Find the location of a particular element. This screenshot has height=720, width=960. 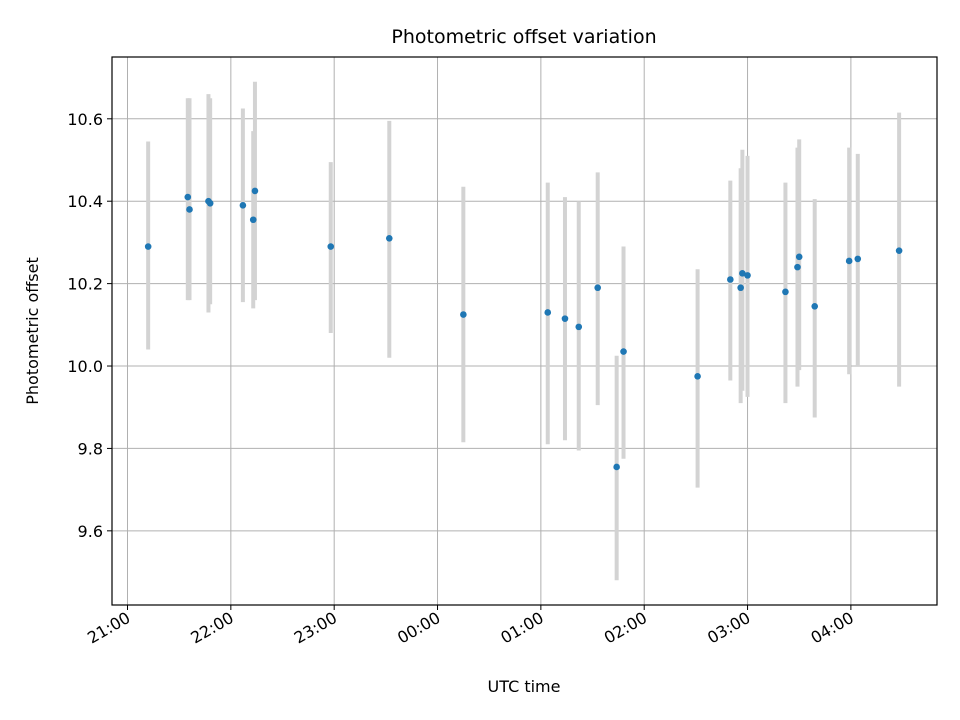

y-axis-title: Photometric offset is located at coordinates (32, 331).